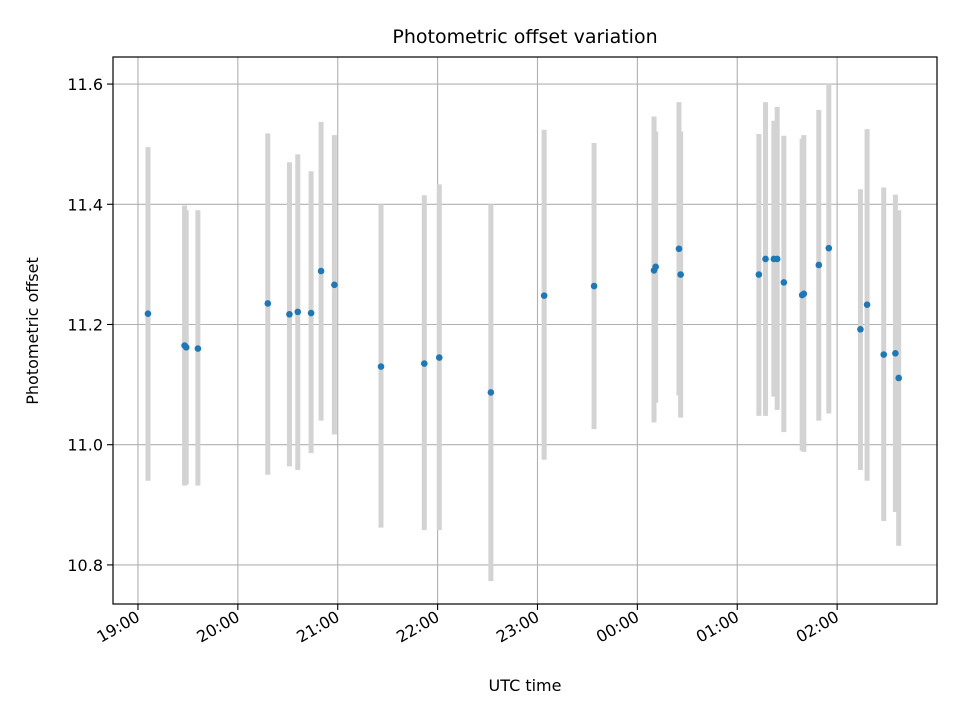  What do you see at coordinates (85, 324) in the screenshot?
I see `y-tick-label: 11.2` at bounding box center [85, 324].